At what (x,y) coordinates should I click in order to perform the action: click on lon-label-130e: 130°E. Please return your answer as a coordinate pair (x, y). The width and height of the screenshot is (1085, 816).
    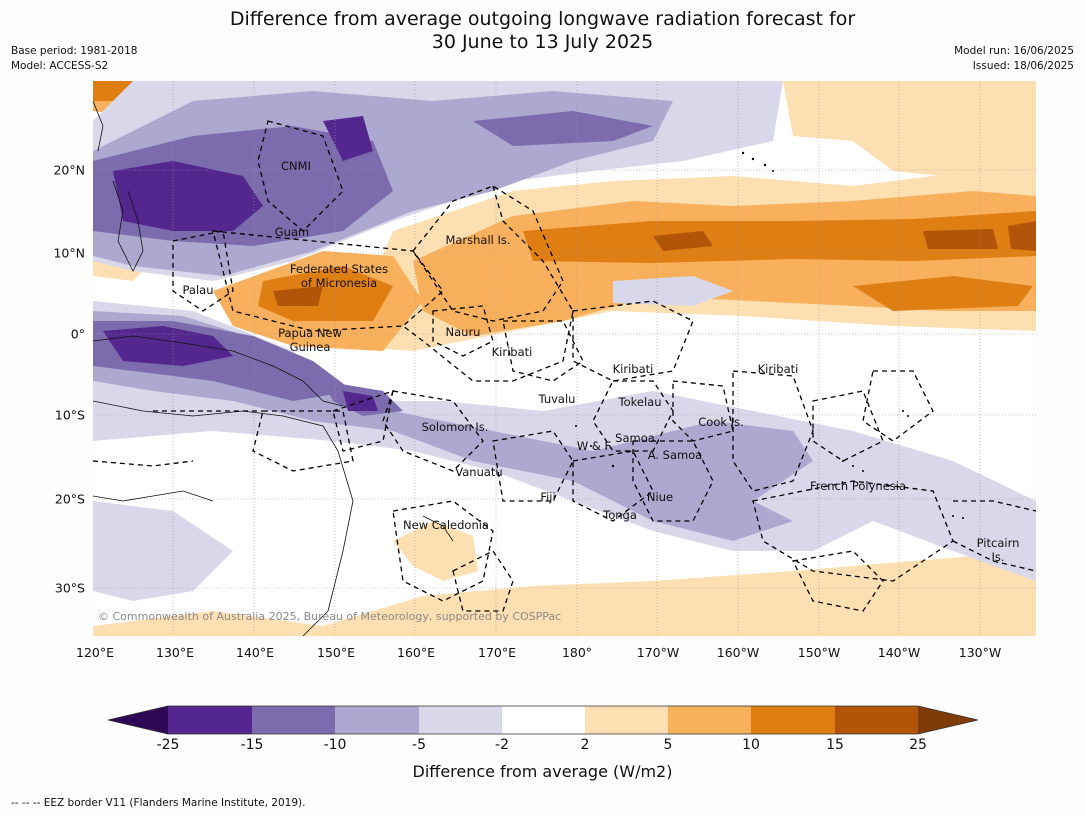
    Looking at the image, I should click on (175, 652).